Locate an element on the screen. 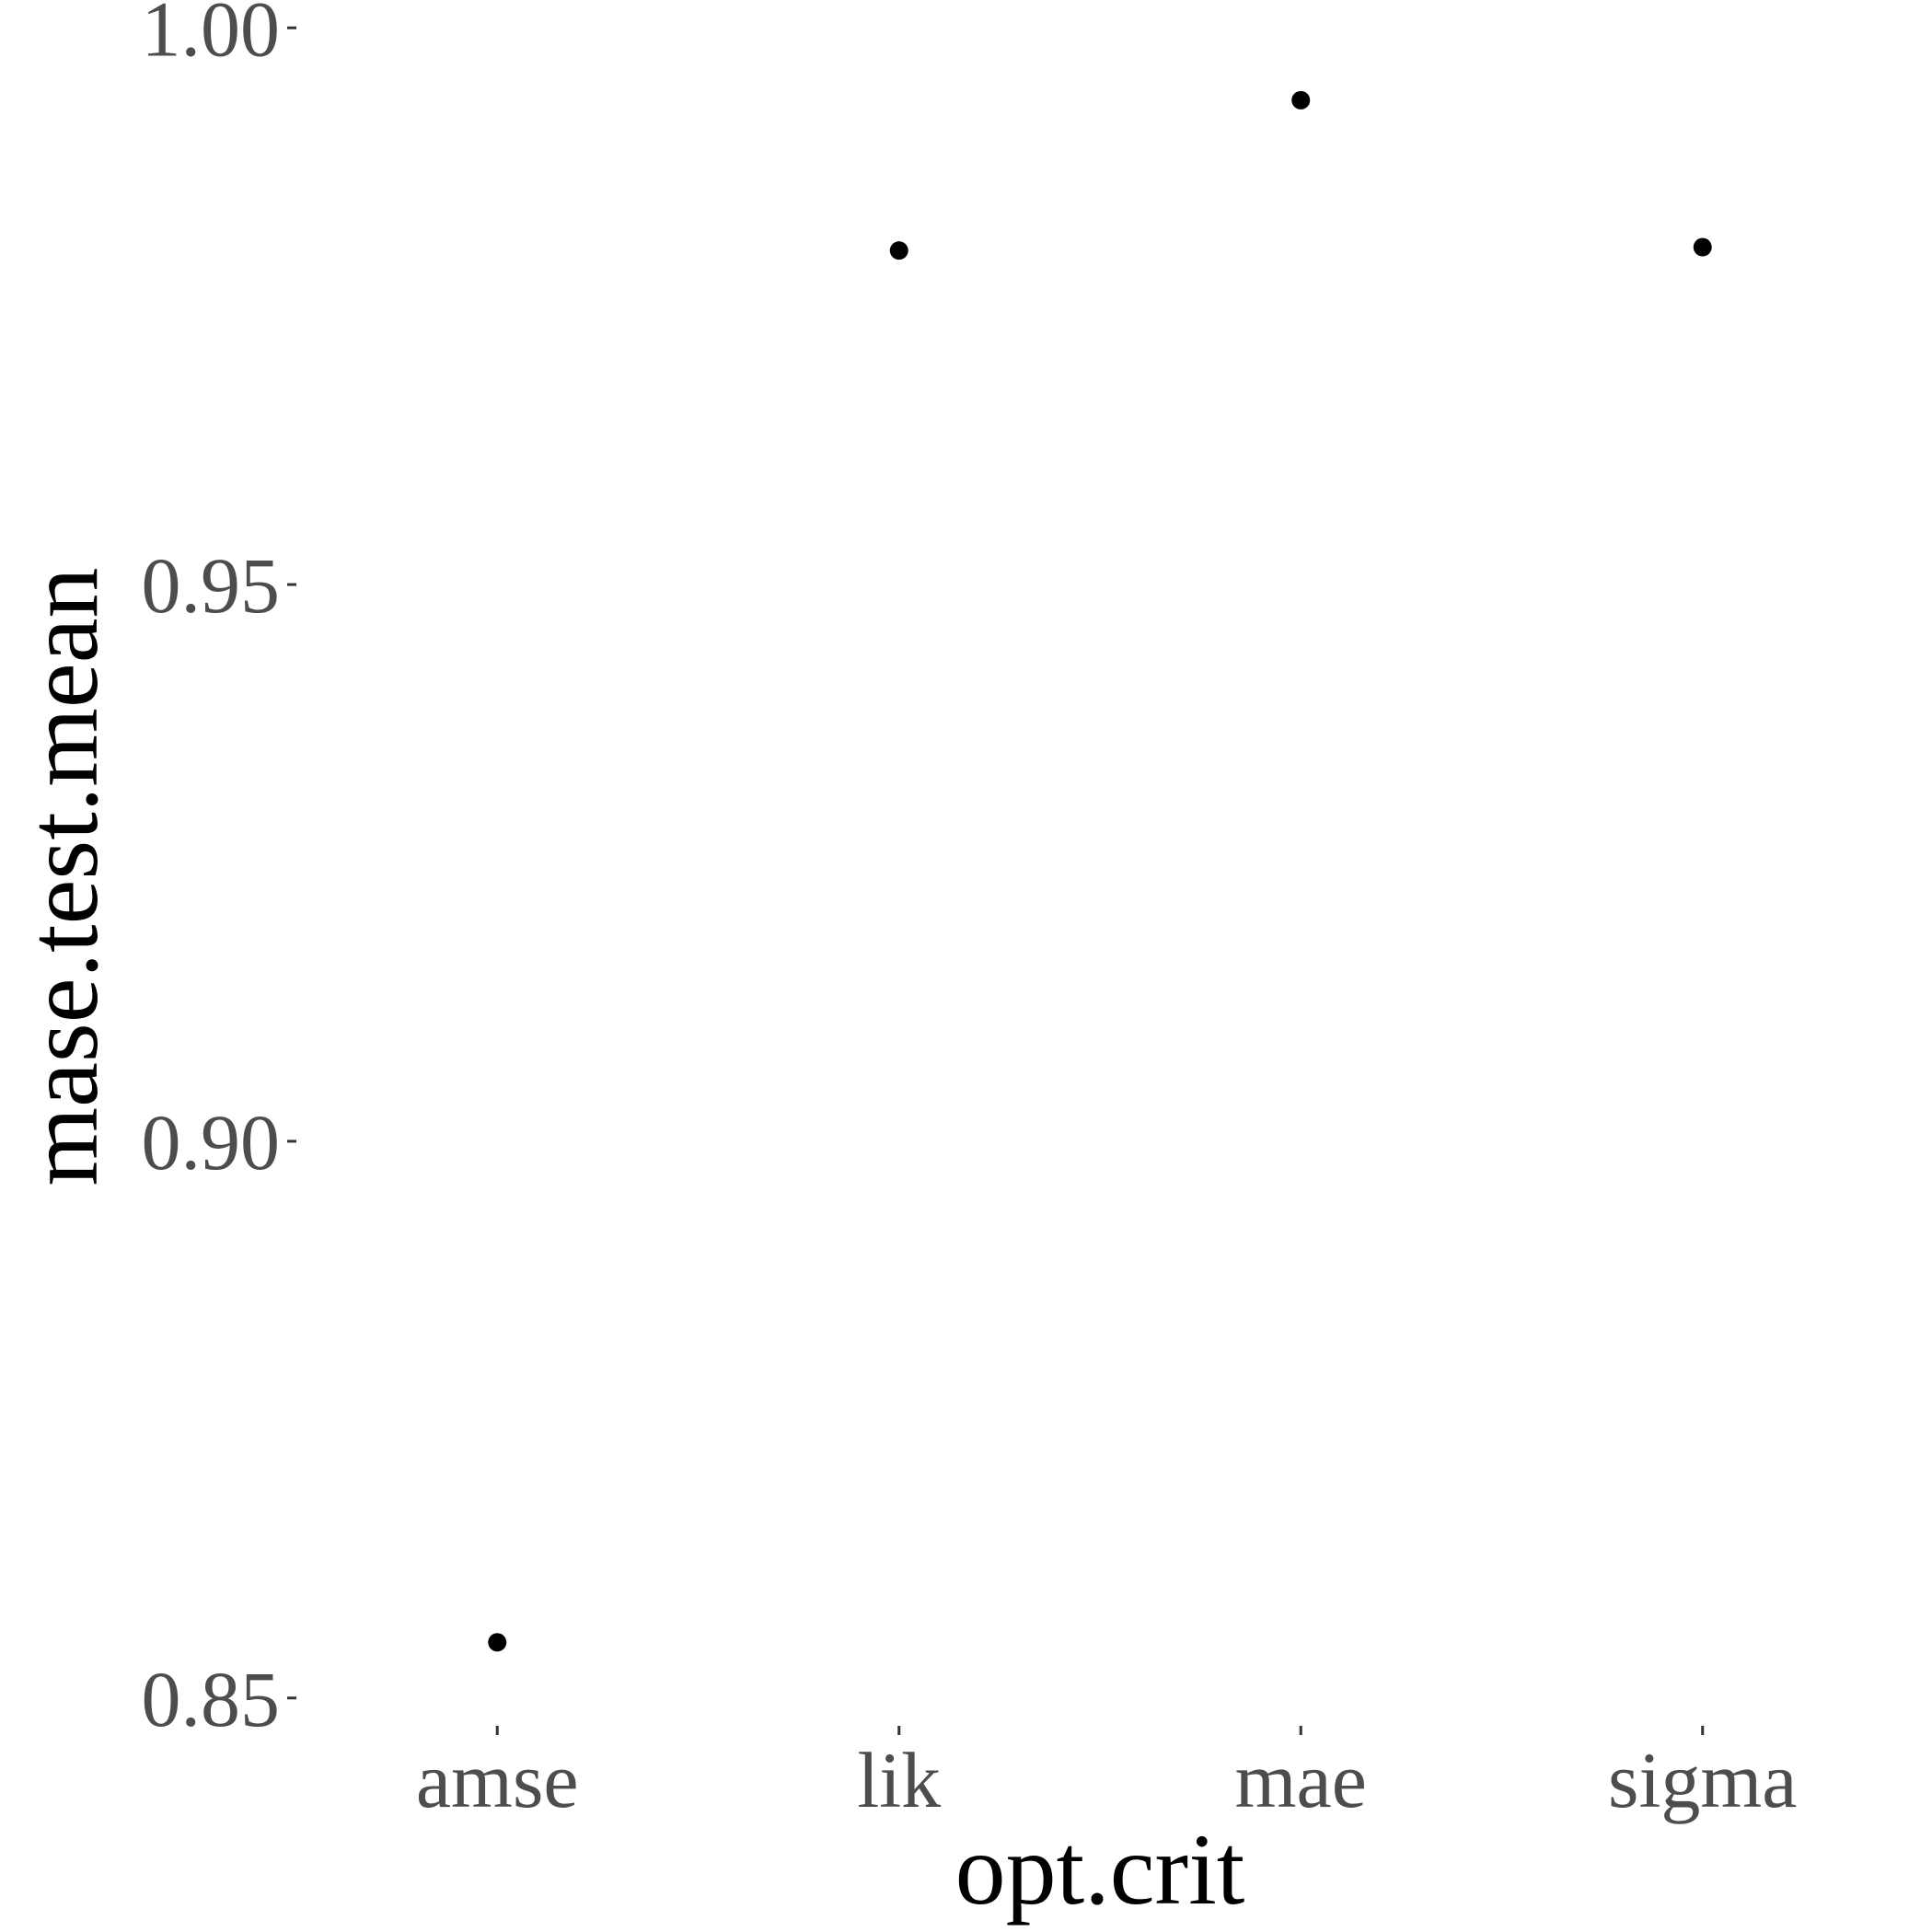  x-tick-label: sigma is located at coordinates (1703, 1780).